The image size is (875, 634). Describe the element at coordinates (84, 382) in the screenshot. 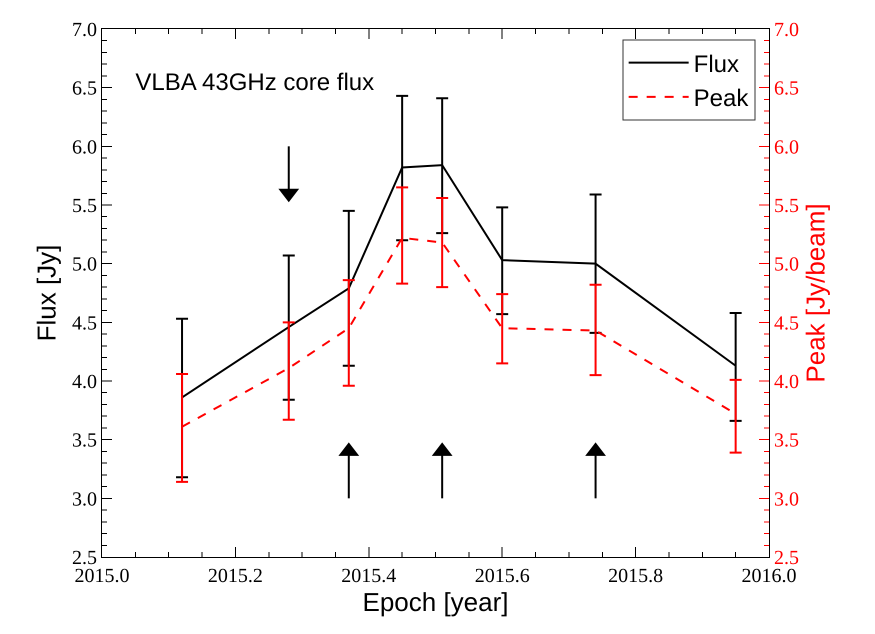

I see `y-tick-label: 4.0` at that location.